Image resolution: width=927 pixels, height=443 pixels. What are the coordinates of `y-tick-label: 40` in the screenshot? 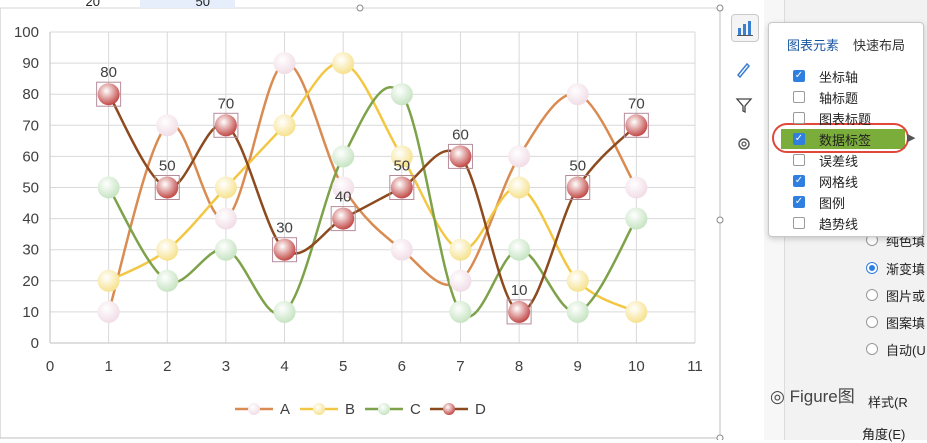 It's located at (30, 219).